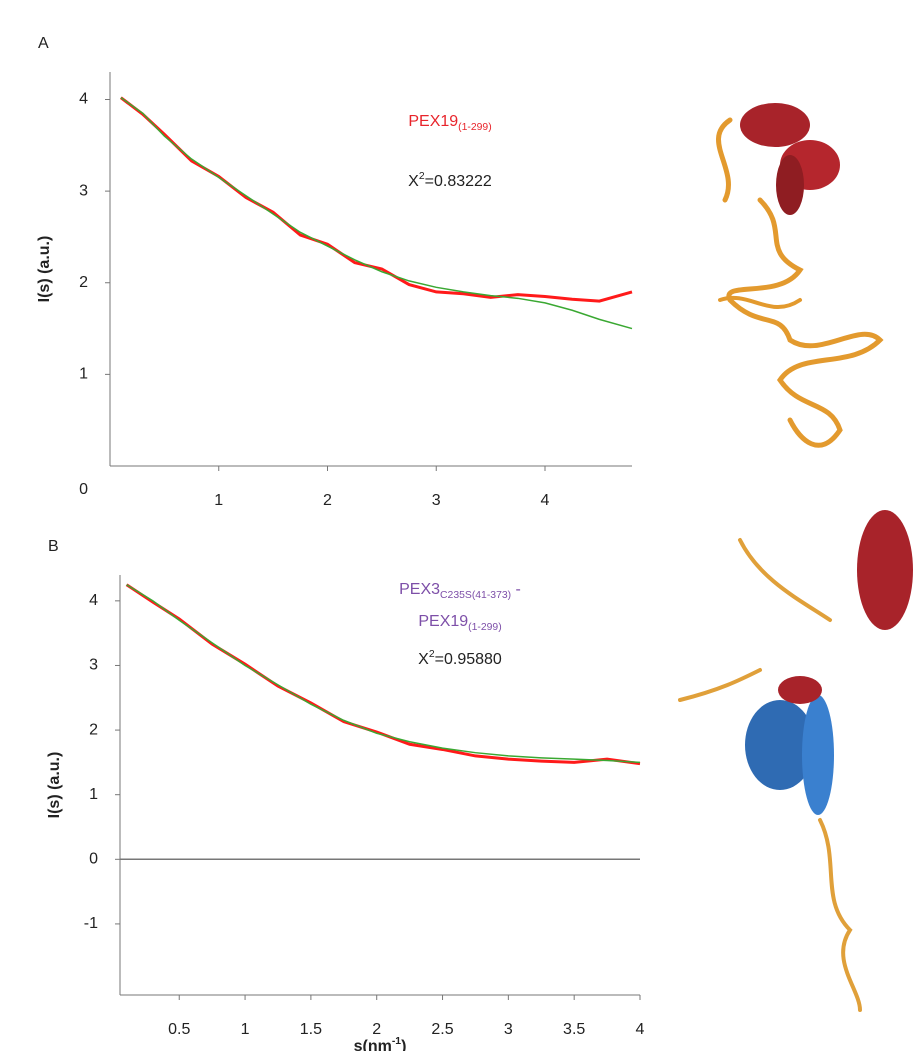  Describe the element at coordinates (475, 595) in the screenshot. I see `text-part: C235S(41-373)` at that location.